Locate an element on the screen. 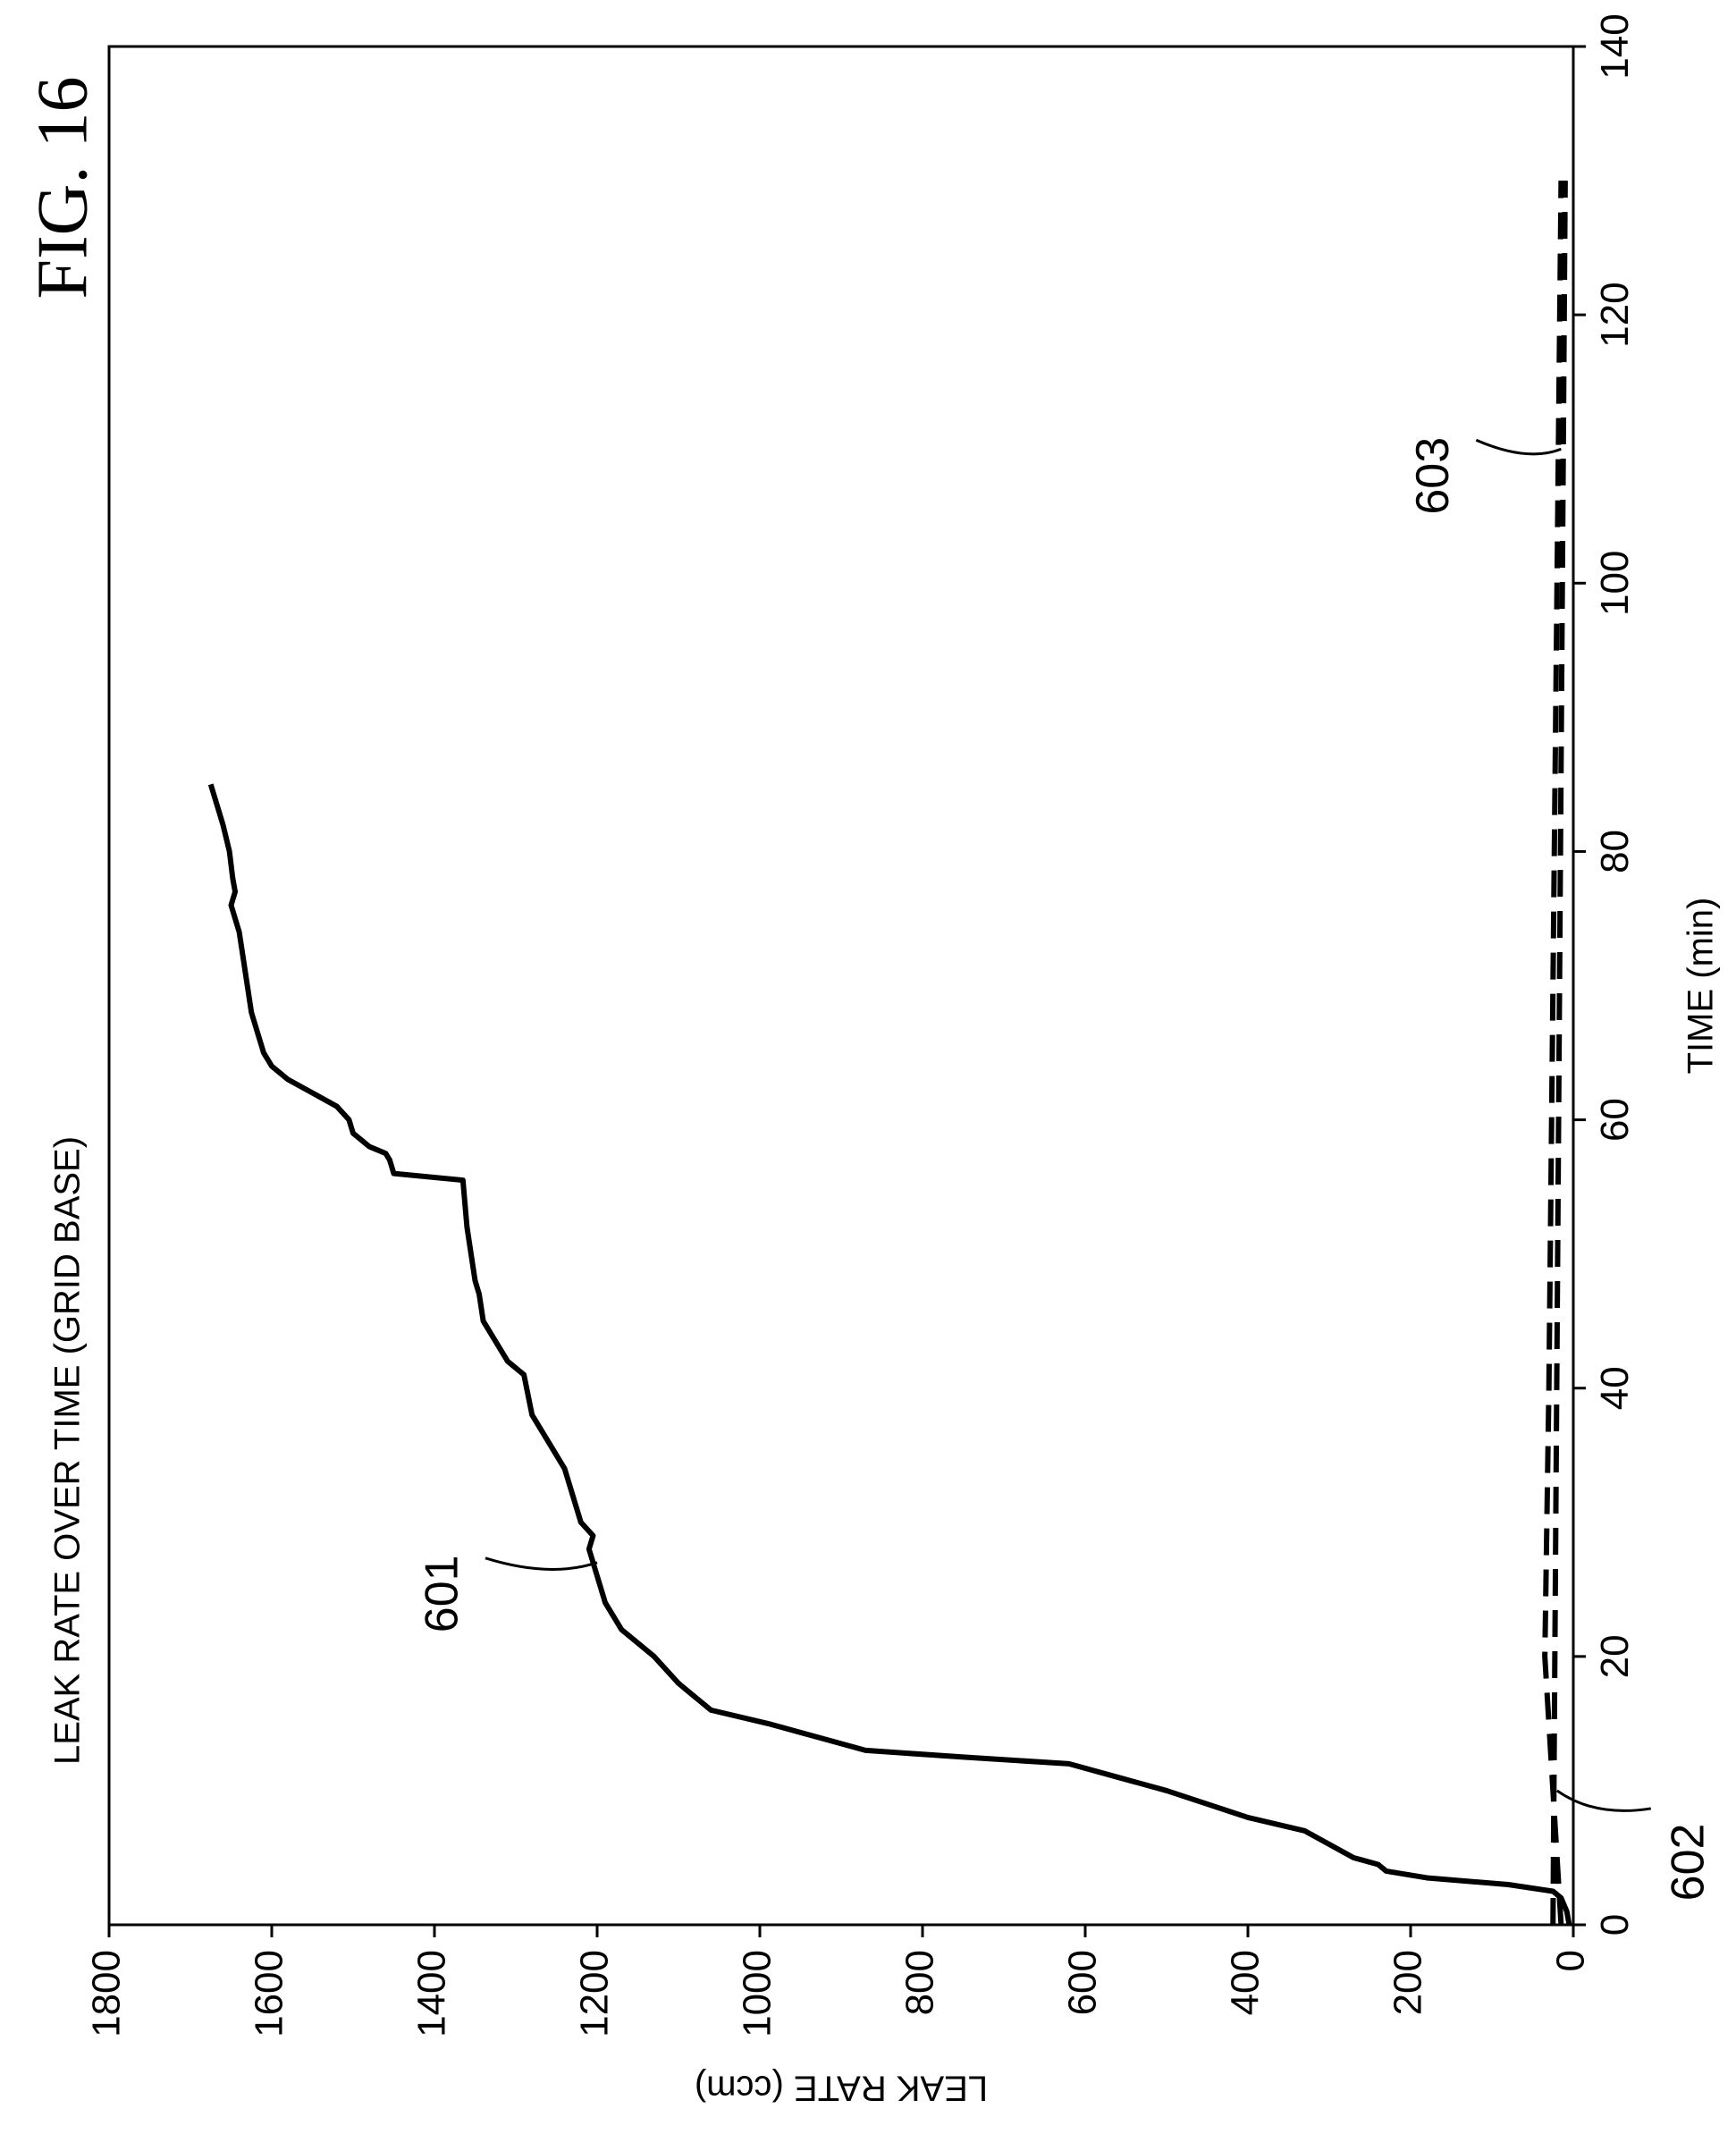 Image resolution: width=1736 pixels, height=2134 pixels. y-tick-label: 600 is located at coordinates (1083, 1983).